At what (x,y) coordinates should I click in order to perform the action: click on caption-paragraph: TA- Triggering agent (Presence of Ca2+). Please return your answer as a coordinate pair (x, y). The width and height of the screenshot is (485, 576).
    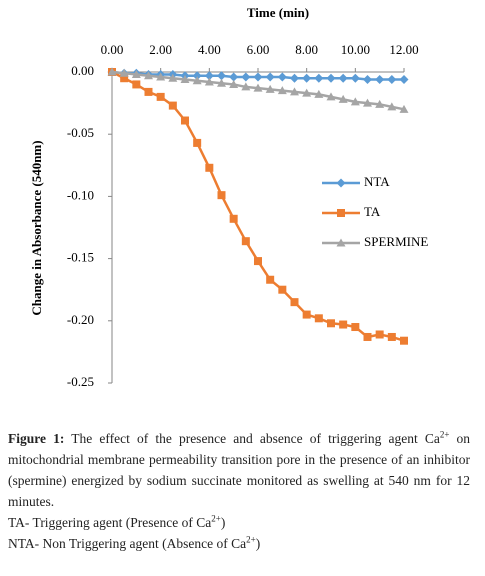
    Looking at the image, I should click on (239, 522).